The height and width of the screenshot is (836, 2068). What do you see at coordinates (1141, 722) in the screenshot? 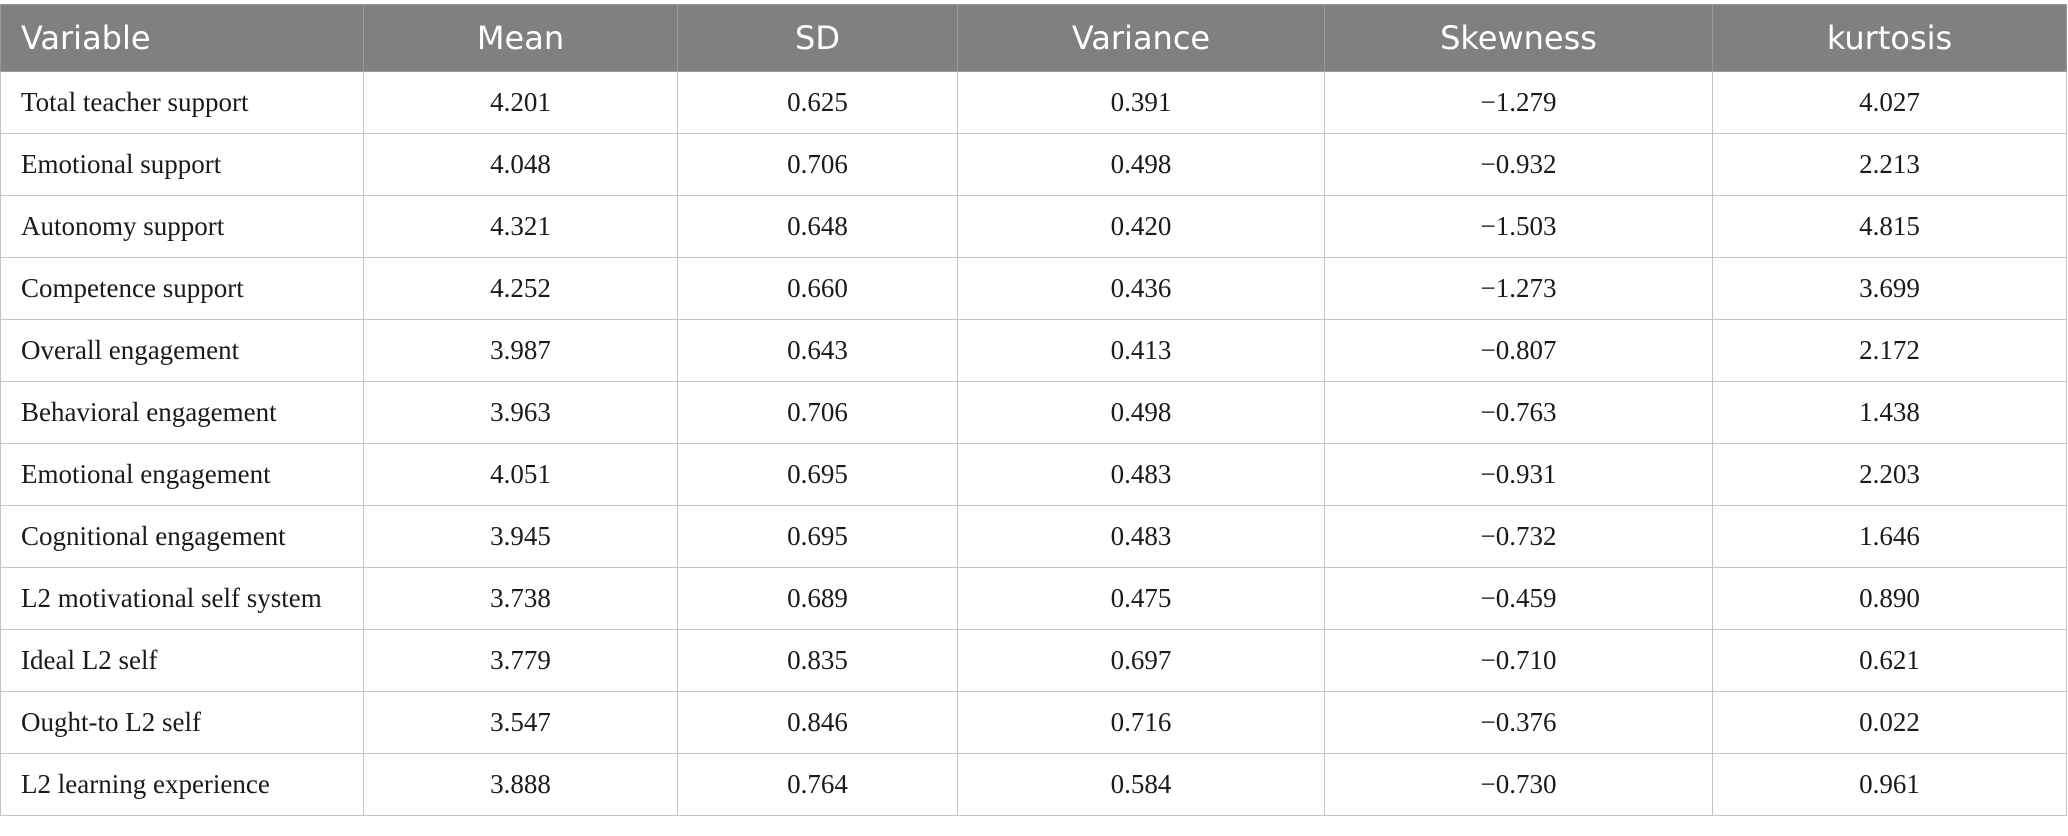
I see `cell-variance: 0.716` at bounding box center [1141, 722].